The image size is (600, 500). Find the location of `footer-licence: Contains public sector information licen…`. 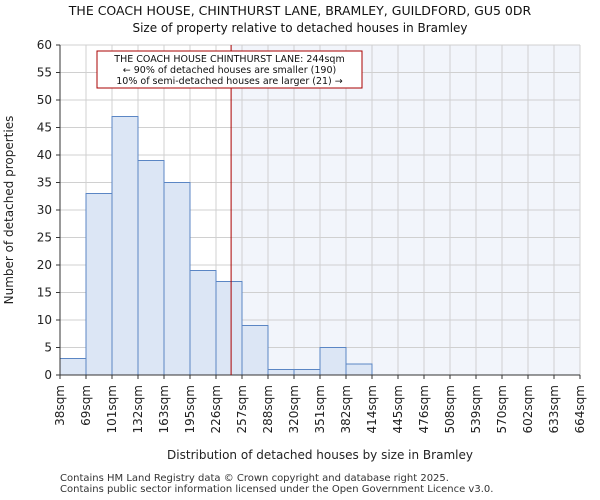

footer-licence: Contains public sector information licen… is located at coordinates (277, 489).